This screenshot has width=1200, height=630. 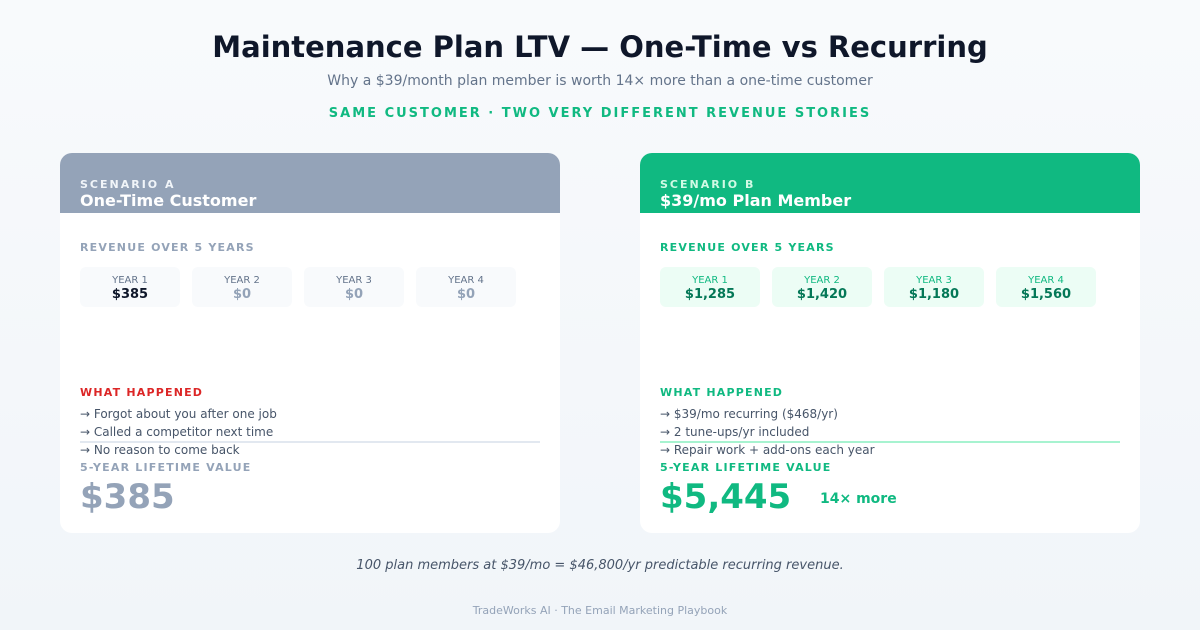 I want to click on year-tile: YEAR 4 $1,560, so click(x=1046, y=287).